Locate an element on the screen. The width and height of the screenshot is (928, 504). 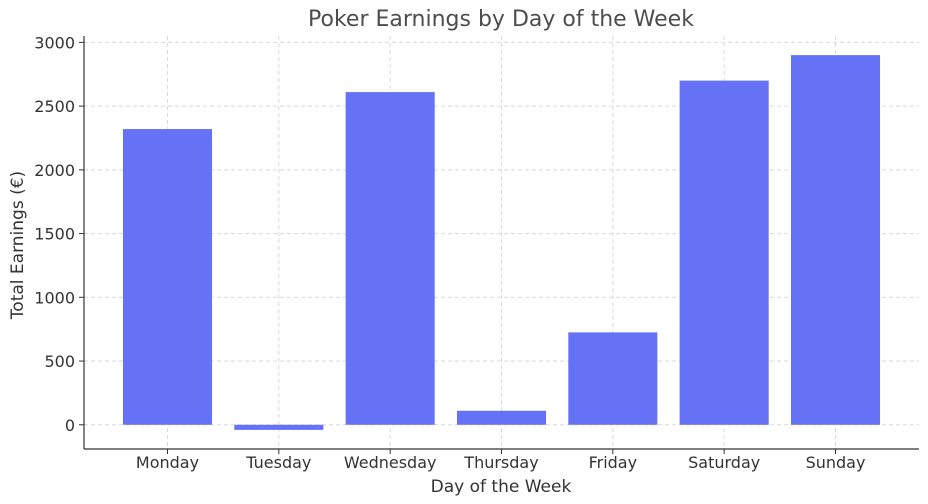
bar-monday is located at coordinates (167, 277).